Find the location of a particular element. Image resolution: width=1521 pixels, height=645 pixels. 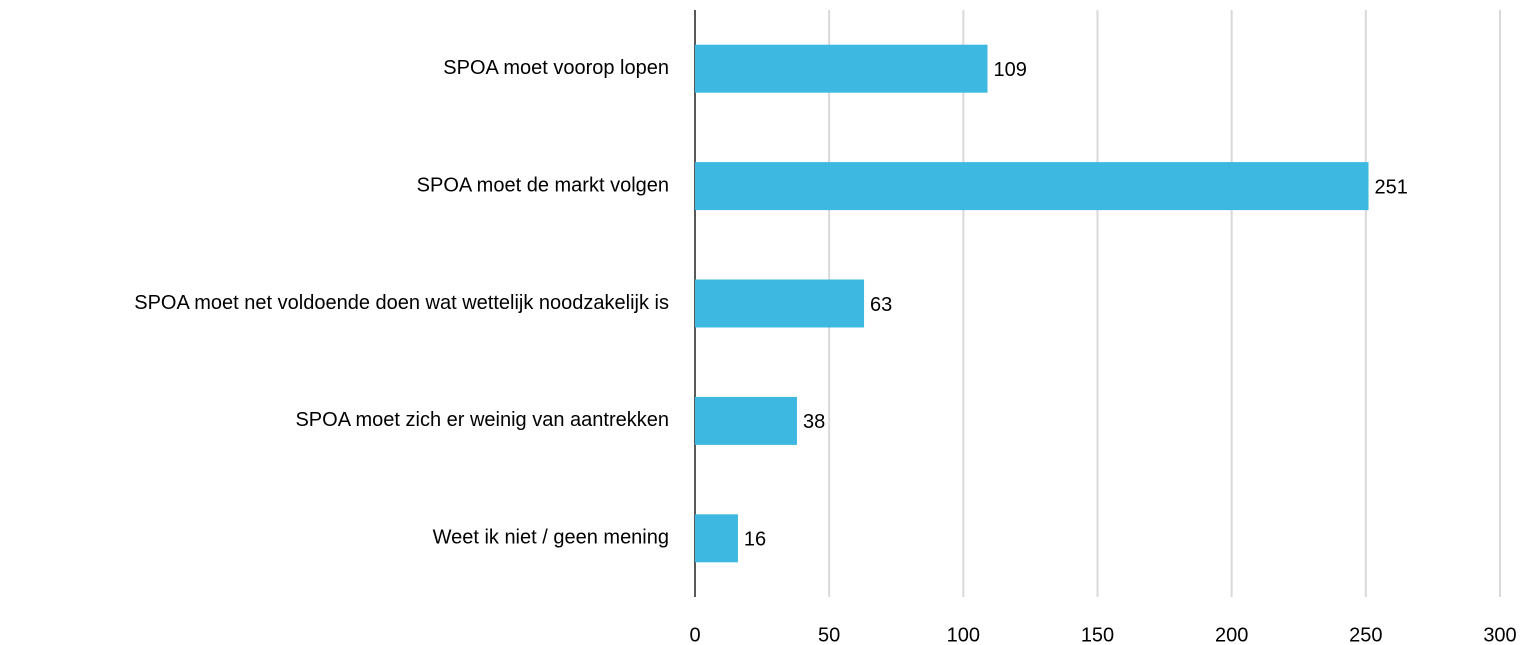

x-tick-label: 100 is located at coordinates (963, 634).